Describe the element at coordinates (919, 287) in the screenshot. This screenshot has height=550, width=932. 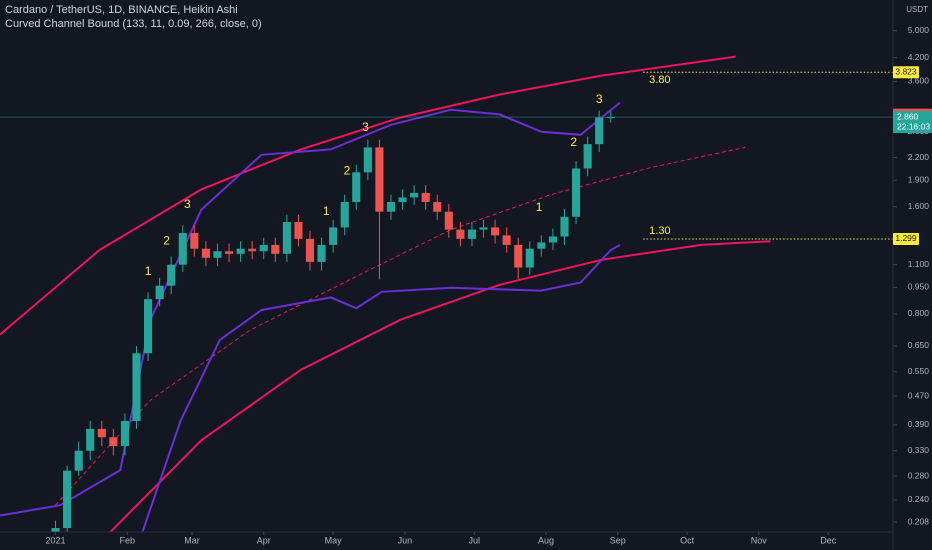
I see `y-tick-label: 0.950` at that location.